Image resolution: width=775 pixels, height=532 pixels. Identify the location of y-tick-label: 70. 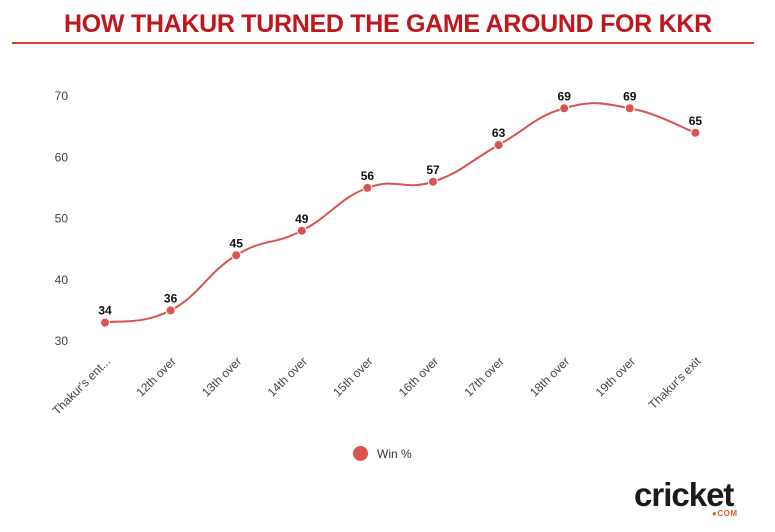
(62, 96).